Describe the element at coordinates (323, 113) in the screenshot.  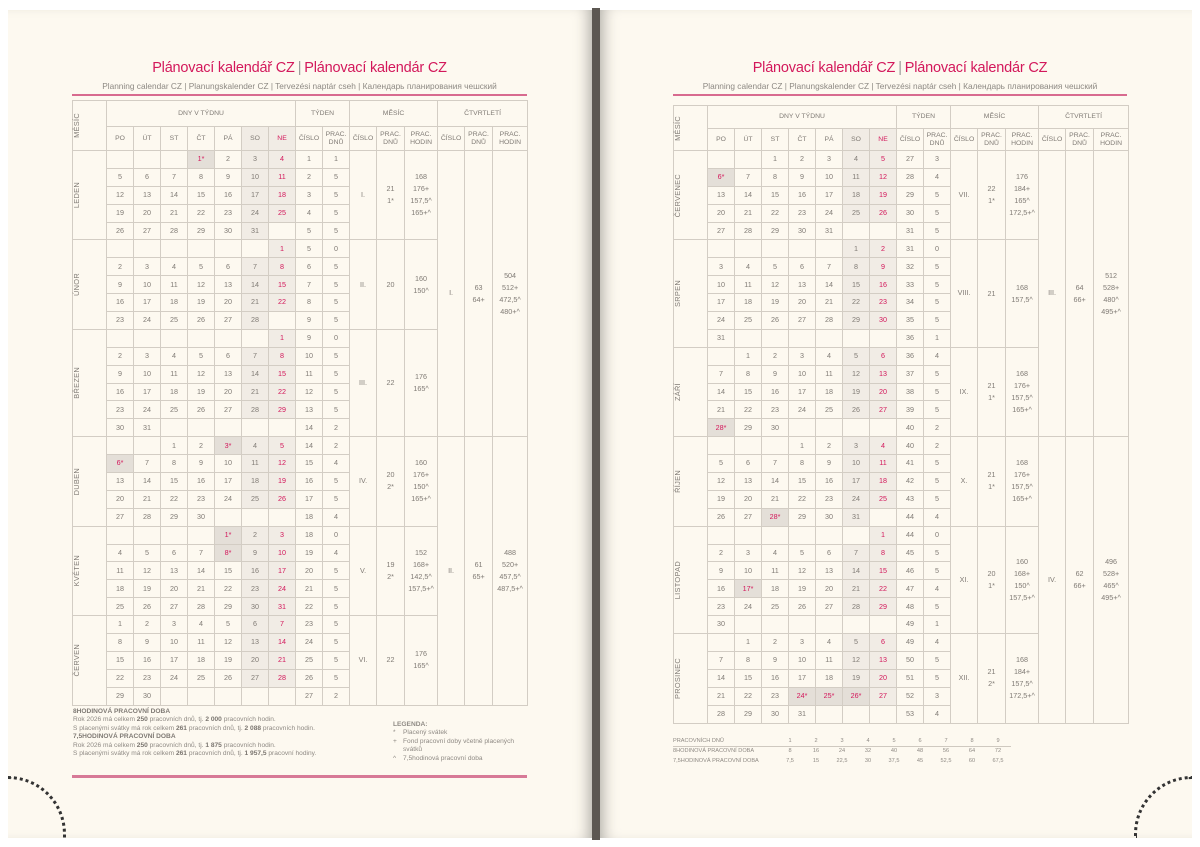
I see `header-week: TÝDEN` at that location.